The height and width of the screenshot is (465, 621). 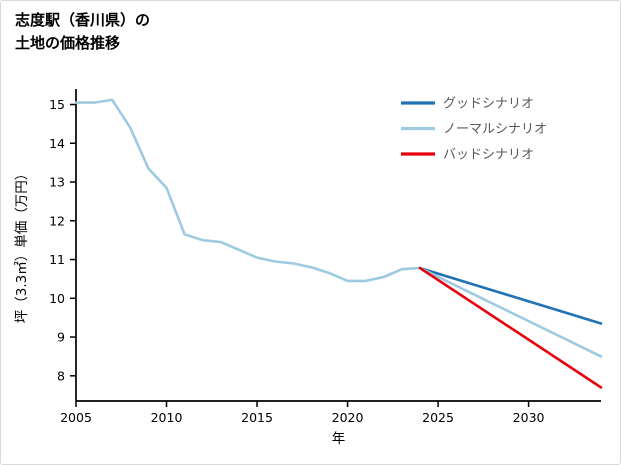 What do you see at coordinates (488, 155) in the screenshot?
I see `legend-label: バッドシナリオ` at bounding box center [488, 155].